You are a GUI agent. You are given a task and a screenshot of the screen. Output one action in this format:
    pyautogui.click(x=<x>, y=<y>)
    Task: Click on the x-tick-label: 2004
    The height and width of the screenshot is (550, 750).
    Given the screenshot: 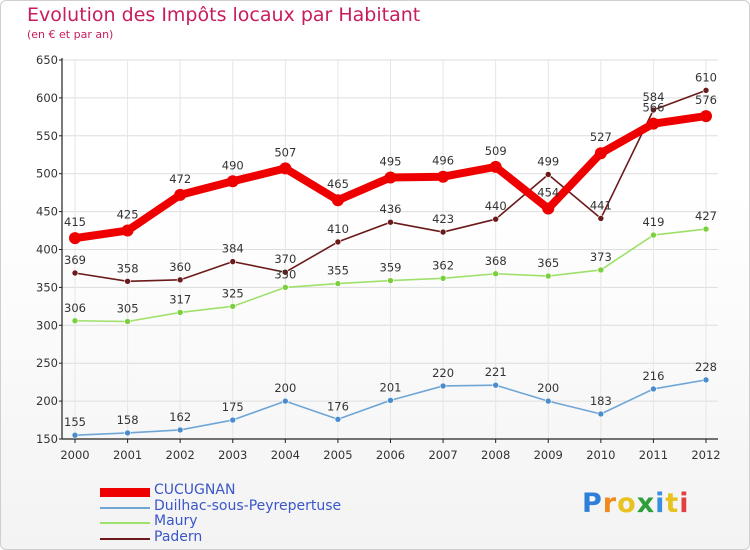 What is the action you would take?
    pyautogui.click(x=285, y=455)
    